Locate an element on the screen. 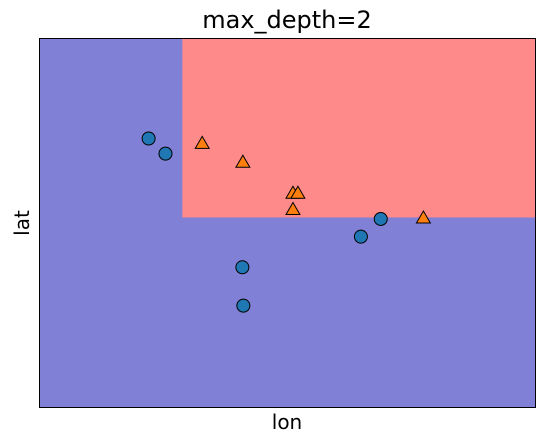 The width and height of the screenshot is (544, 446). x-axis-label: lon is located at coordinates (287, 422).